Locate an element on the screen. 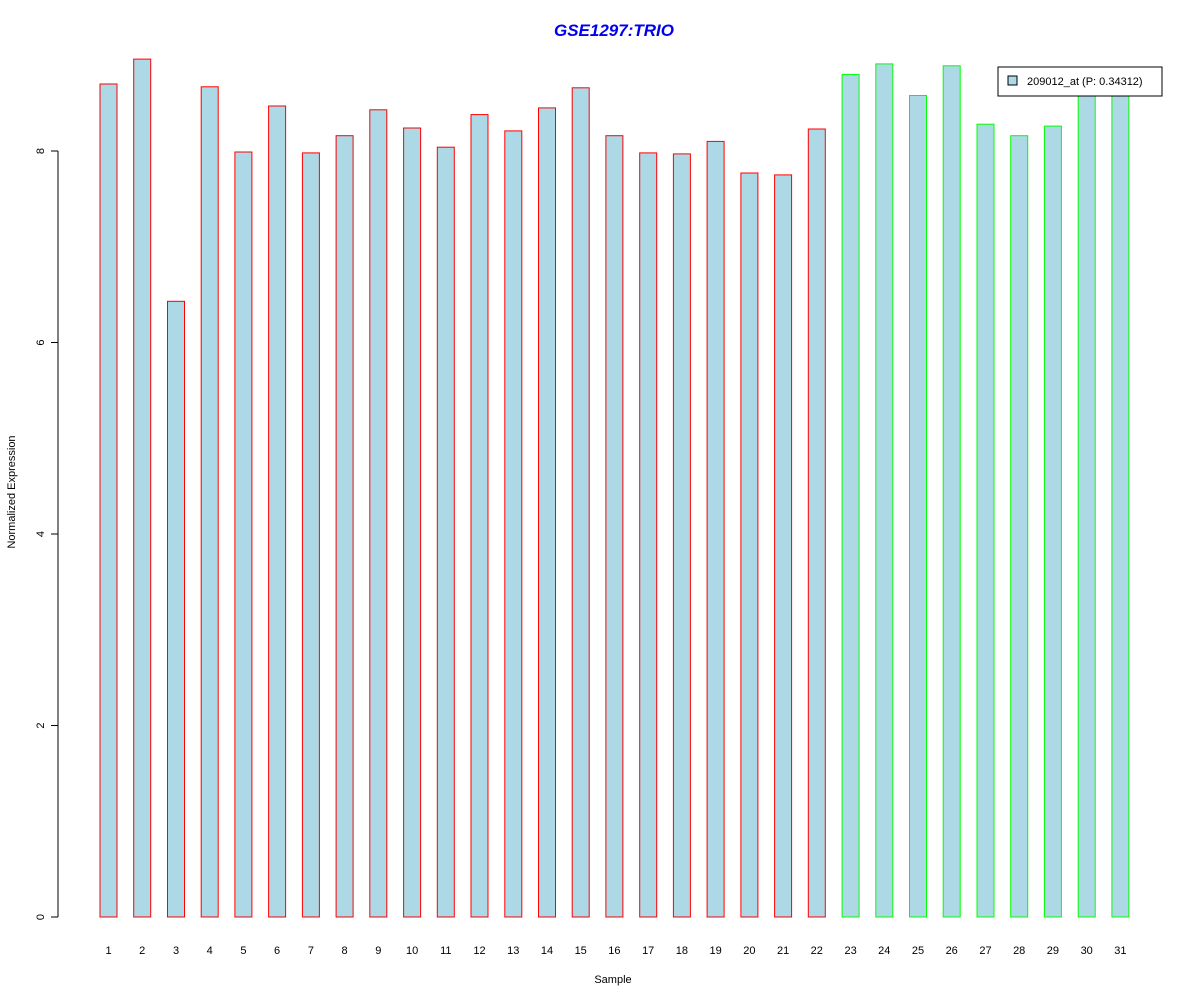 The width and height of the screenshot is (1200, 1000). legend-box is located at coordinates (1080, 81).